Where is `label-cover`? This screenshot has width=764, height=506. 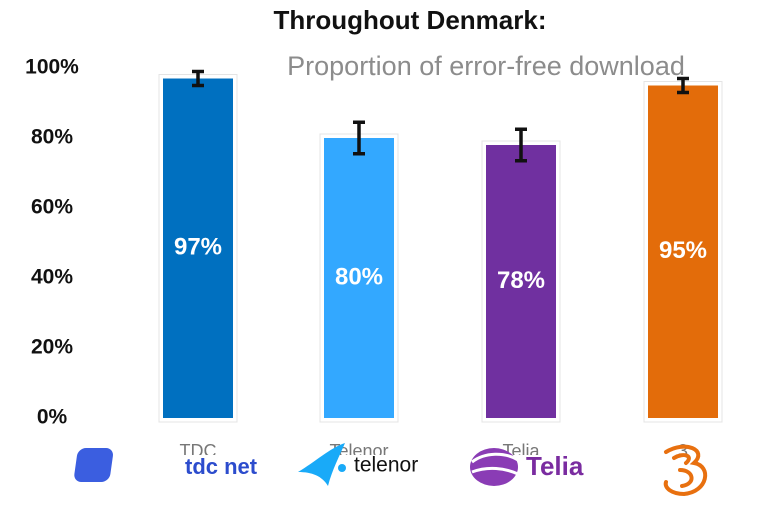
label-cover is located at coordinates (382, 480).